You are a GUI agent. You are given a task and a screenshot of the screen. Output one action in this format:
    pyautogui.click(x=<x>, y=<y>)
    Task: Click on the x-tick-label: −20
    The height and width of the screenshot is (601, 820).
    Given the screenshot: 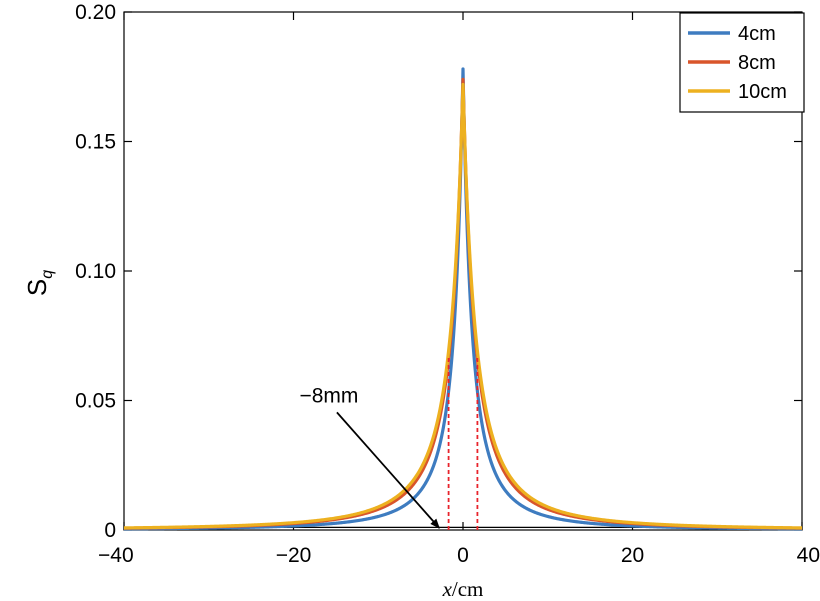 What is the action you would take?
    pyautogui.click(x=294, y=555)
    